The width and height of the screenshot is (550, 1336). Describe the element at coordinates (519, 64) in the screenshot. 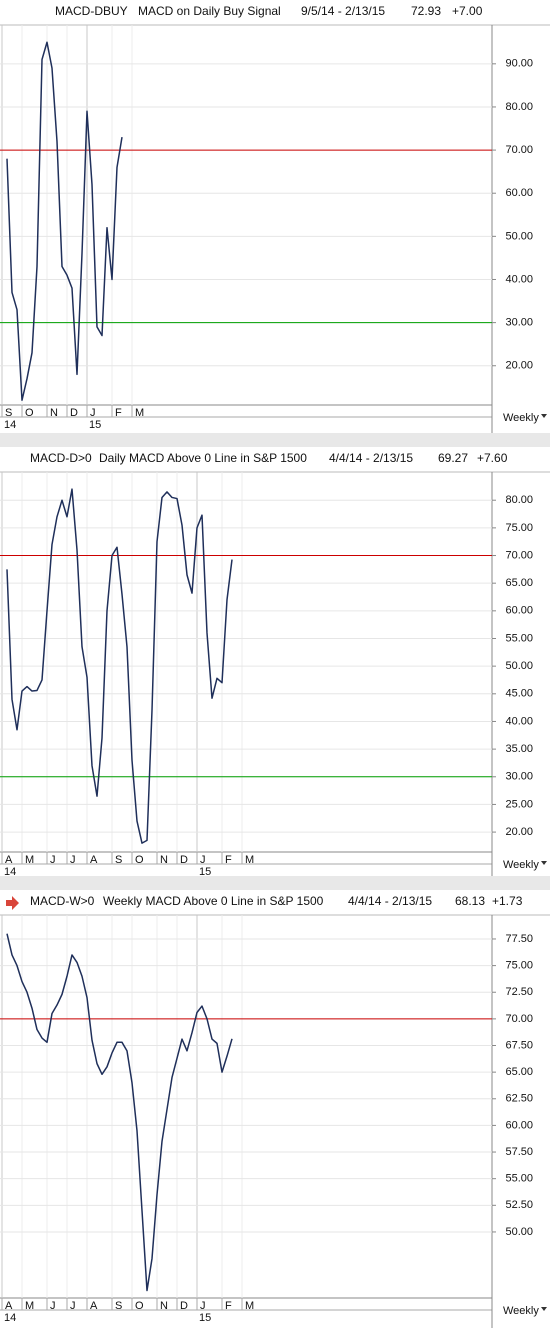

I see `y-tick-label: 90.00` at that location.